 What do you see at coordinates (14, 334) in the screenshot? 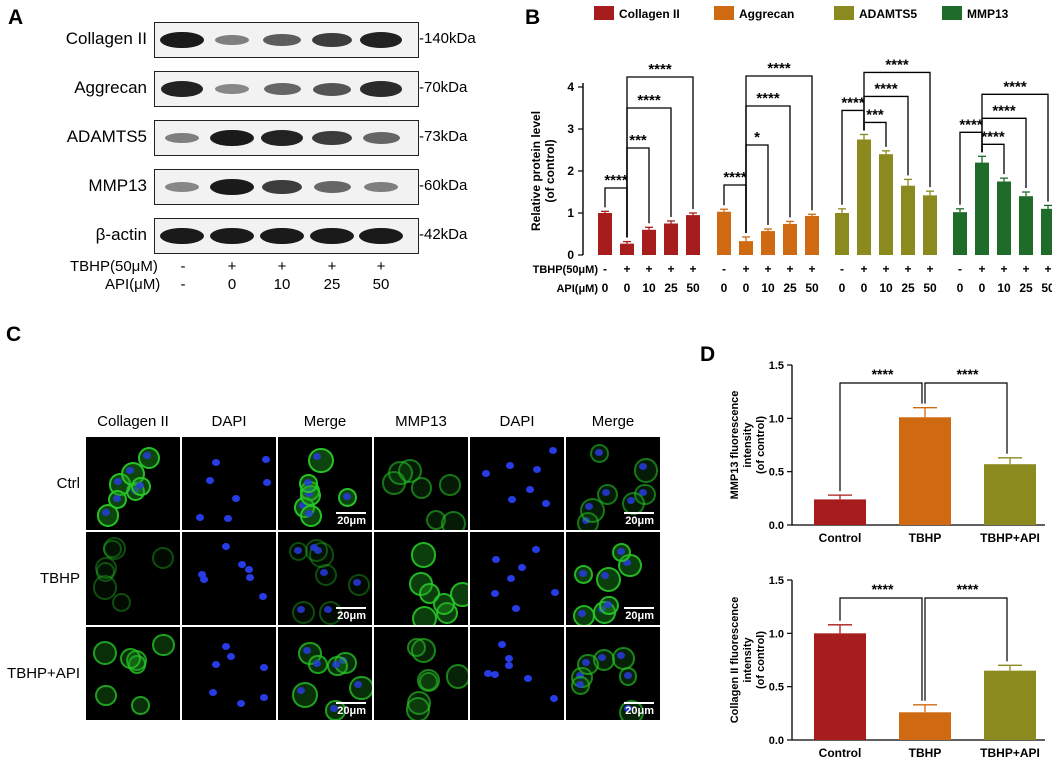
I see `panel-label-c: C` at bounding box center [14, 334].